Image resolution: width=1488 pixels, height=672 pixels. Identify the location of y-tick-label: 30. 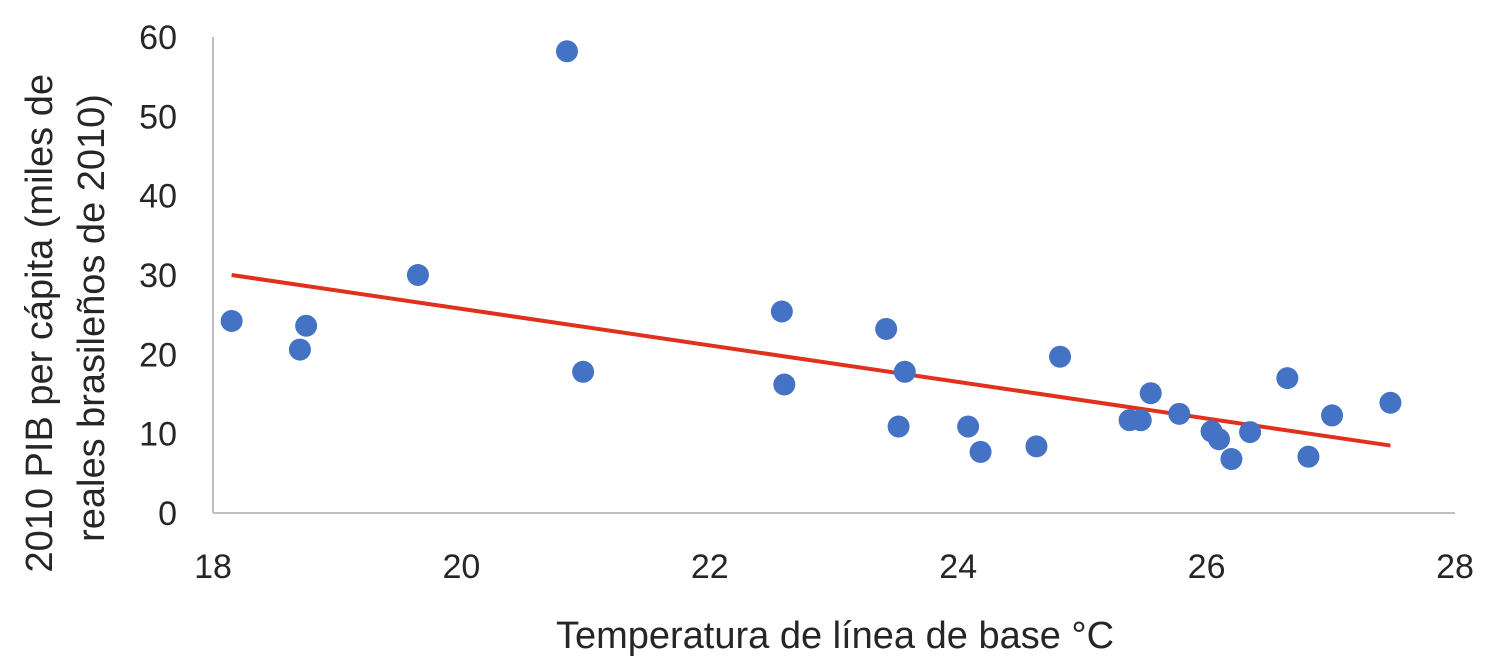
(158, 276).